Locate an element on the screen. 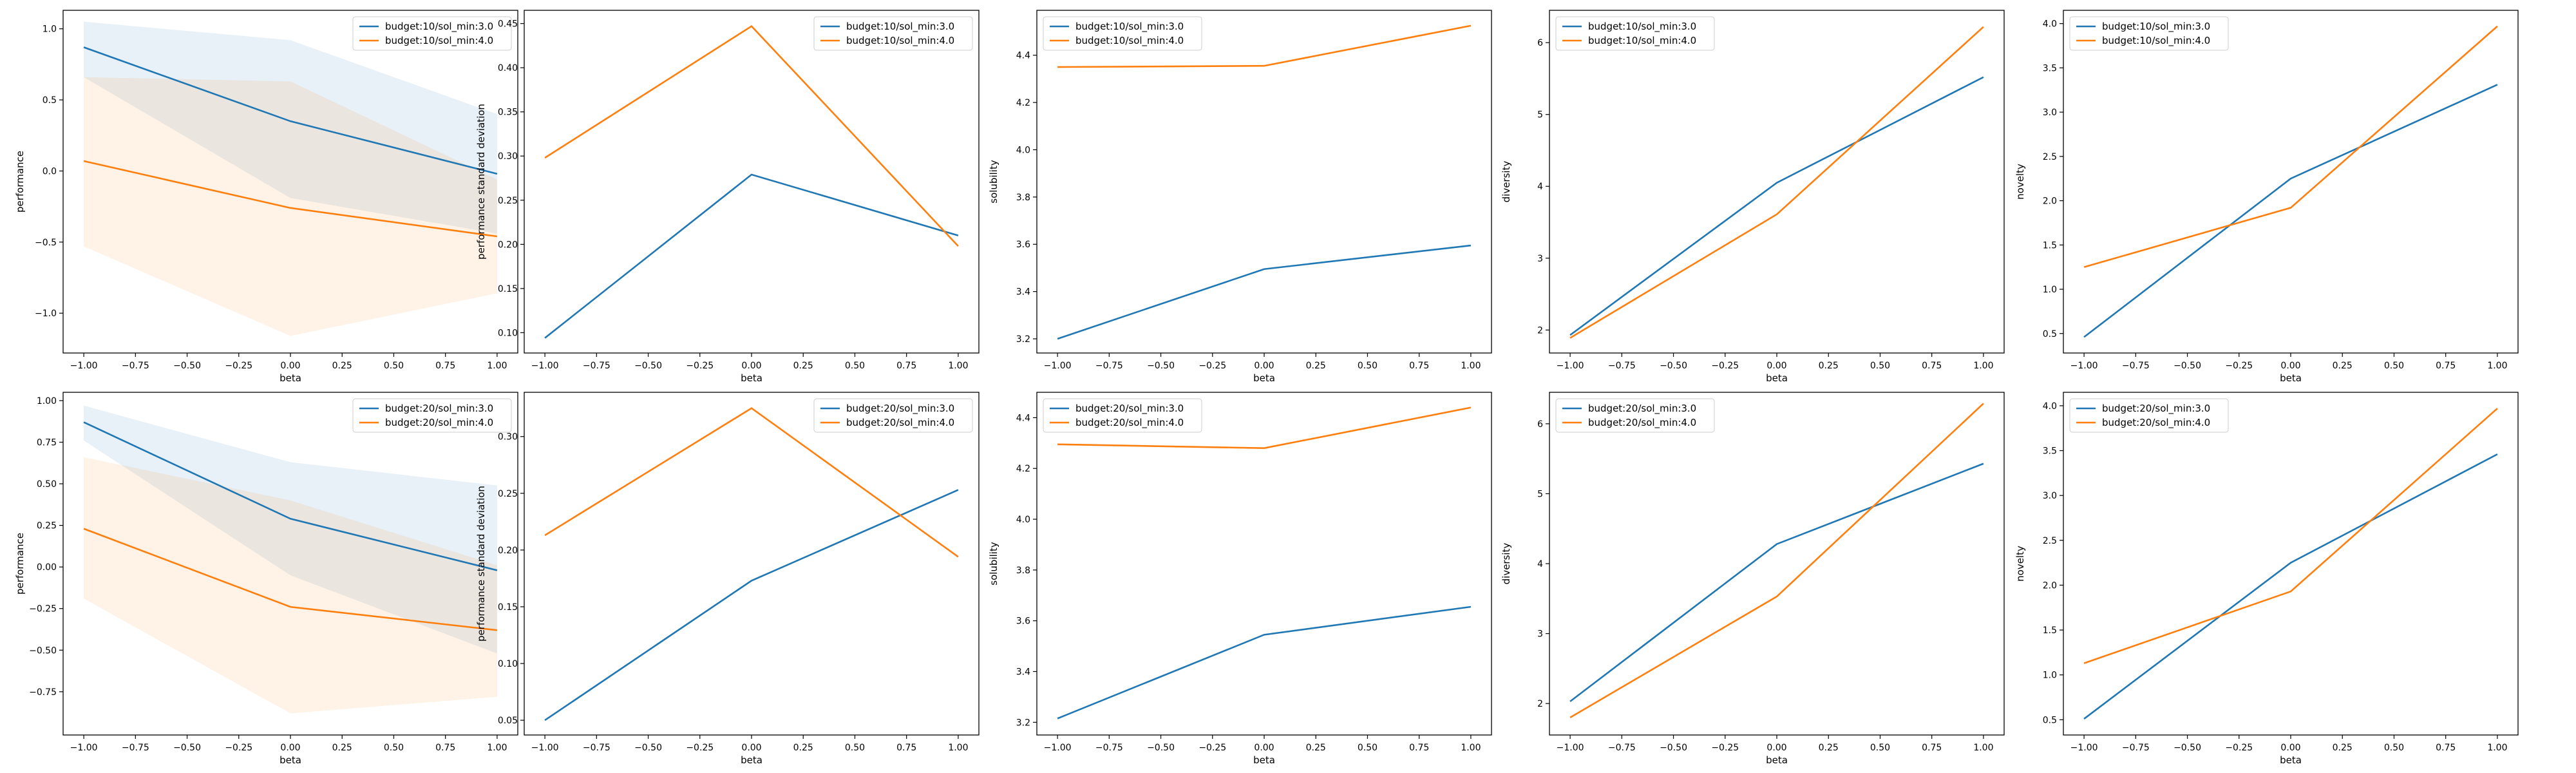  y-tick-label: 3.5 is located at coordinates (2050, 68).